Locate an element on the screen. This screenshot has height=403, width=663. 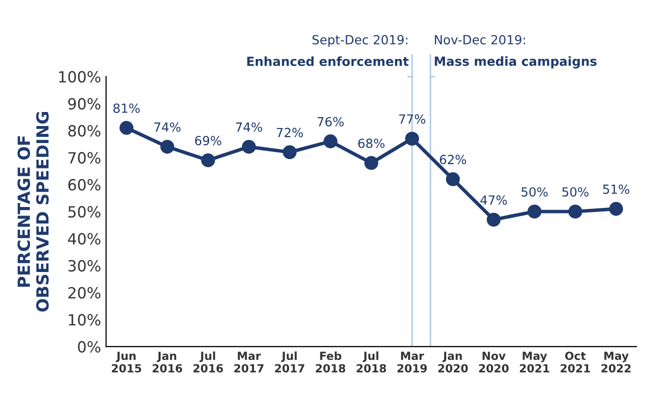
x-tick-label: Jul 2017 is located at coordinates (289, 361).